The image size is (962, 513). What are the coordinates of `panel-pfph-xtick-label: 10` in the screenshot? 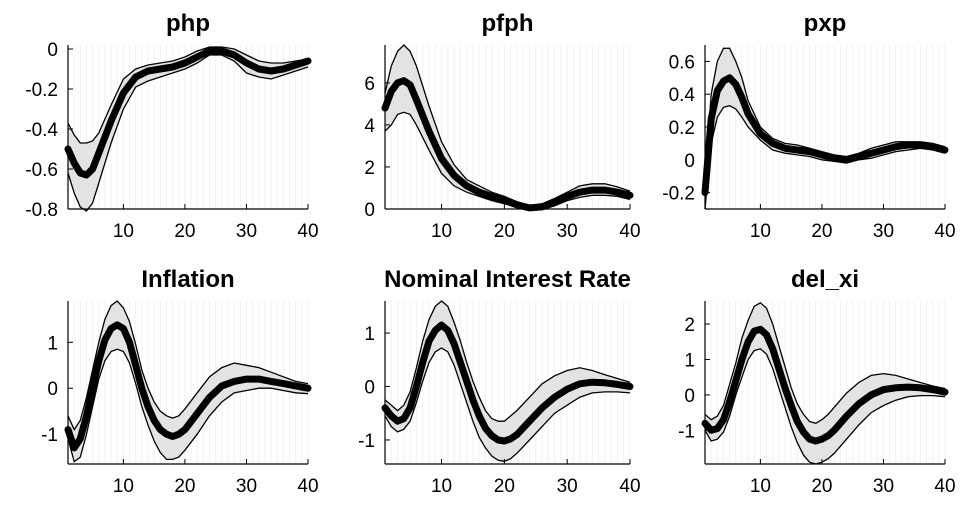 It's located at (441, 231).